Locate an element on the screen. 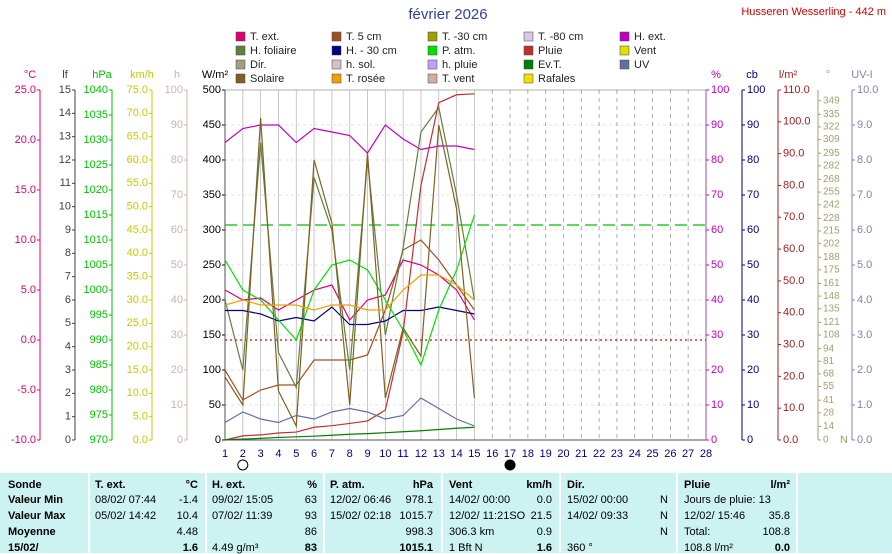  y-tick-label: 14 is located at coordinates (65, 113).